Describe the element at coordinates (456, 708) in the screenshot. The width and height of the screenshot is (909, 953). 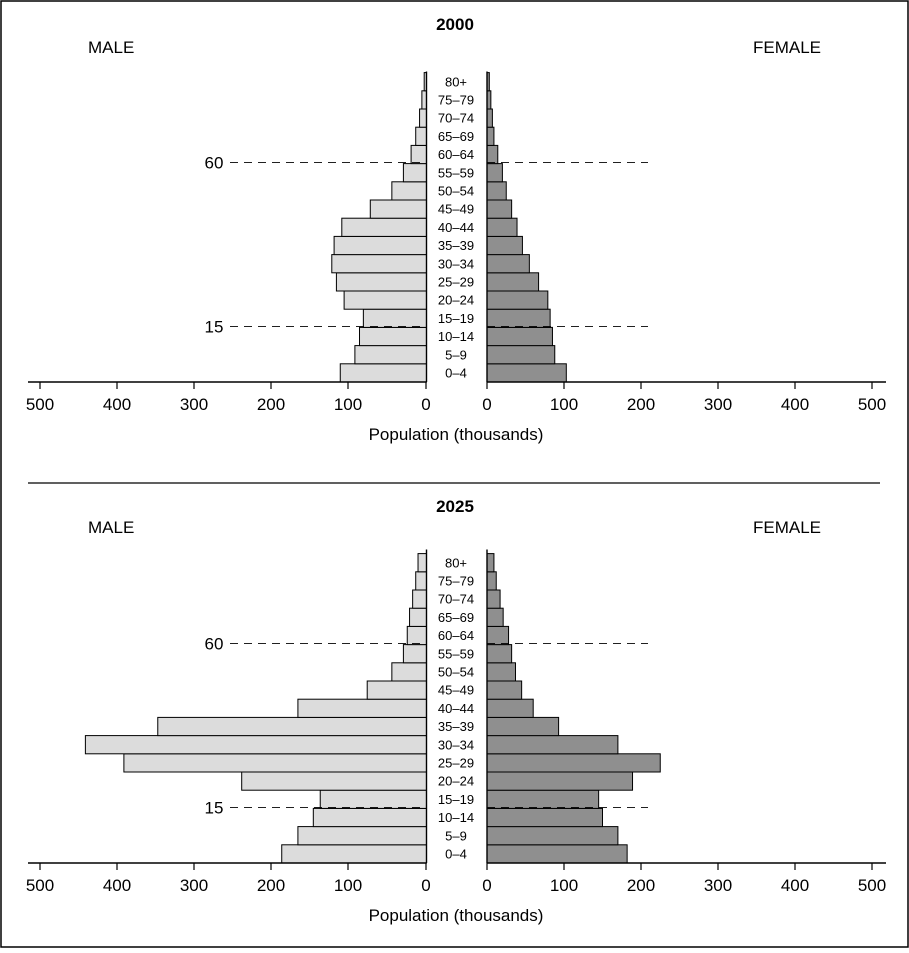
I see `panel-2025-age-label-40–44: 40–44` at that location.